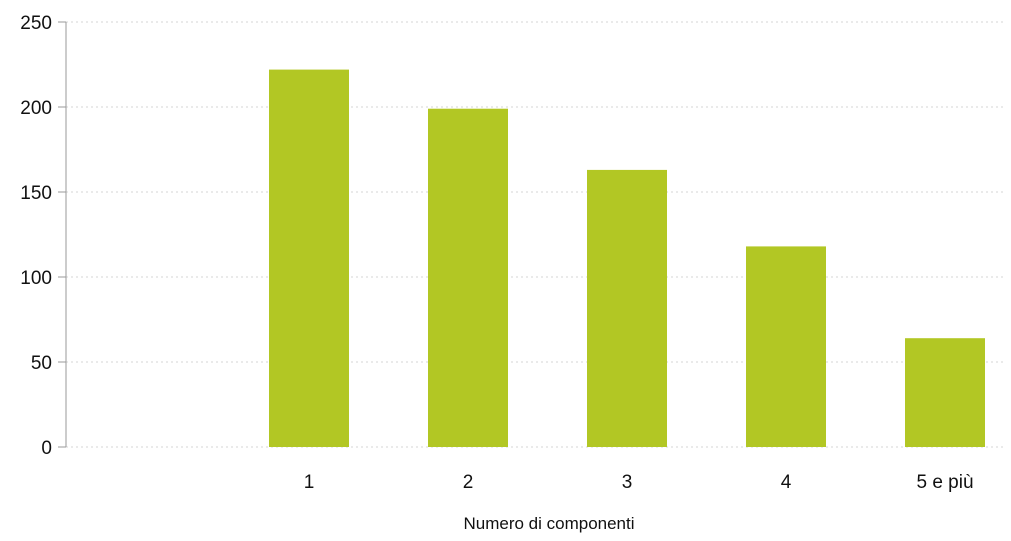 The image size is (1011, 541). I want to click on y-tick-label: 150, so click(36, 193).